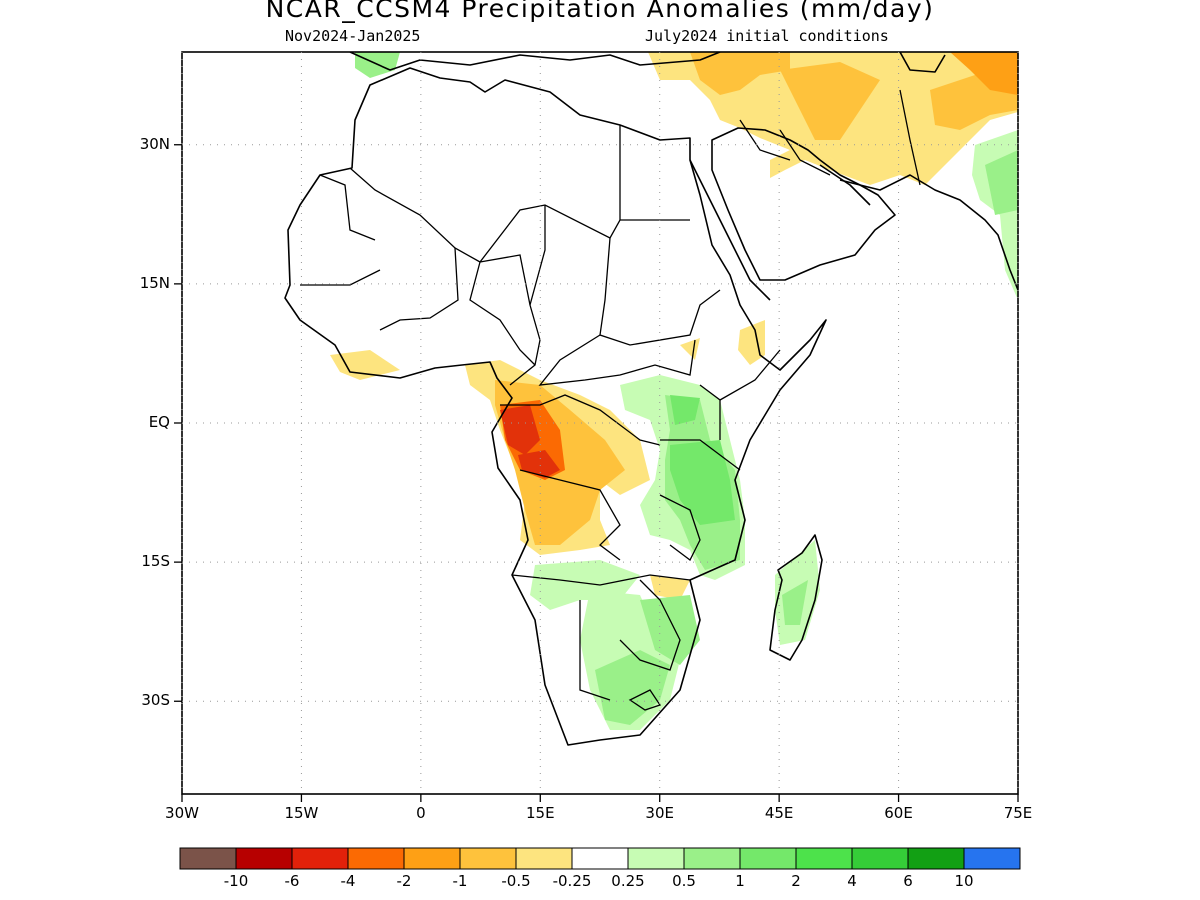 The image size is (1200, 900). Describe the element at coordinates (670, 630) in the screenshot. I see `wet-anomaly-zimbabwe` at that location.